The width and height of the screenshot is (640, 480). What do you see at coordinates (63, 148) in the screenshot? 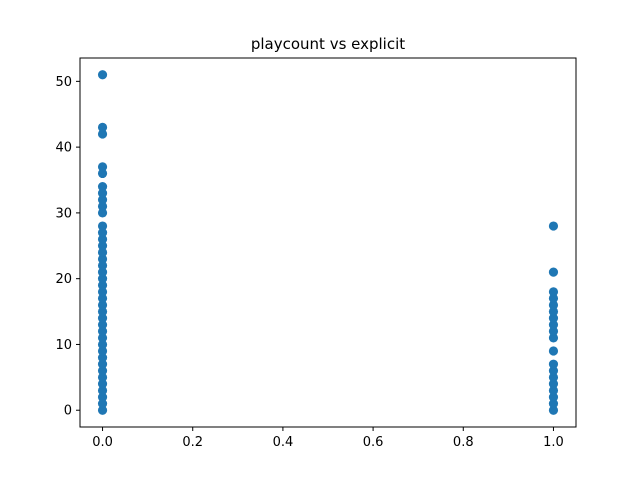
I see `y-tick-label: 40` at bounding box center [63, 148].